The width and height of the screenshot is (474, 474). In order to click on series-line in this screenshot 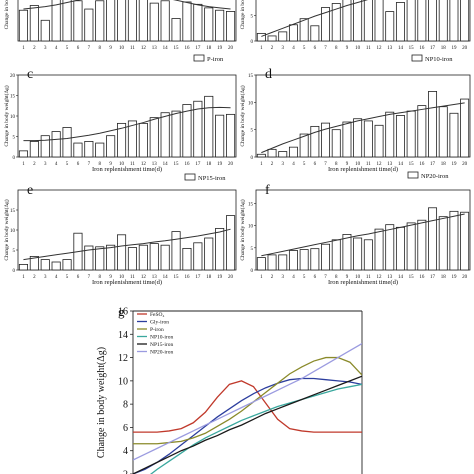, I will do `click(247, 425)`.